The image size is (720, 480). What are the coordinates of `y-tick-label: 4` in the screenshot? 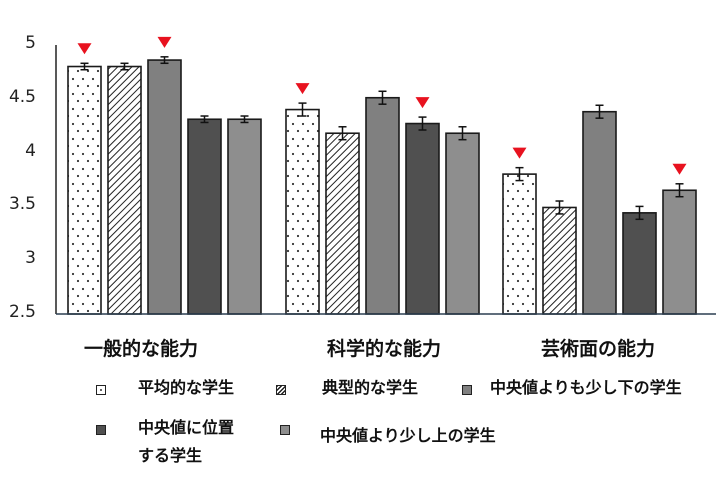 It's located at (30, 150).